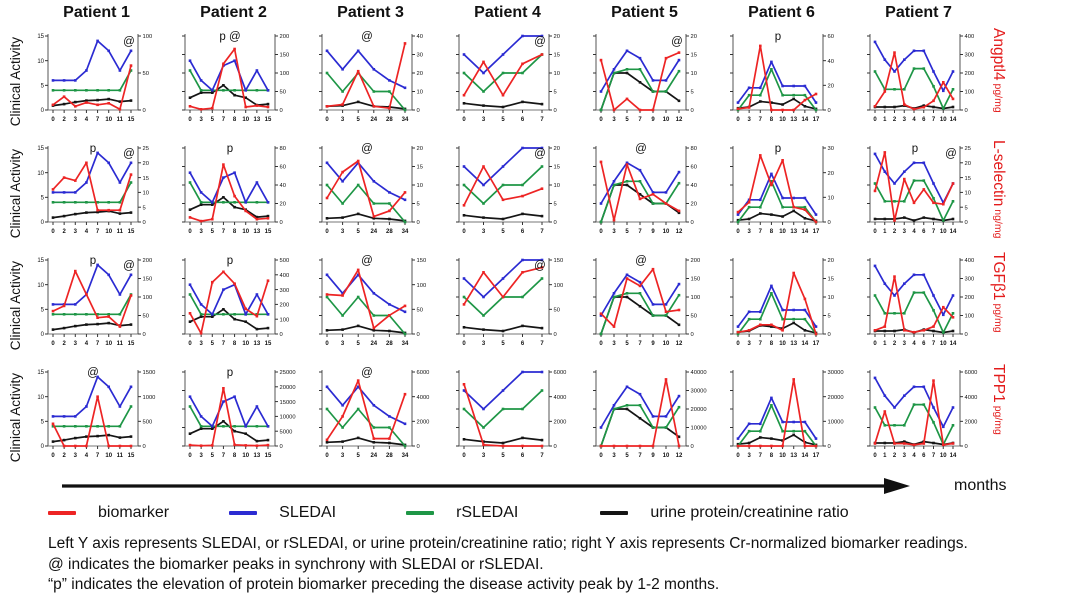 This screenshot has width=1080, height=602. I want to click on legend-label-sledai: SLEDAI, so click(308, 512).